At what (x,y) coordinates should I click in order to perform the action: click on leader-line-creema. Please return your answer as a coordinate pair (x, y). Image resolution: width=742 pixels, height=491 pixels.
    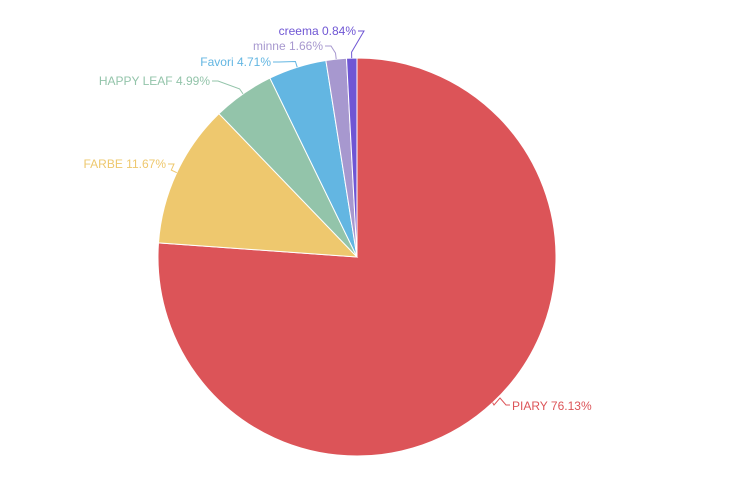
    Looking at the image, I should click on (358, 44).